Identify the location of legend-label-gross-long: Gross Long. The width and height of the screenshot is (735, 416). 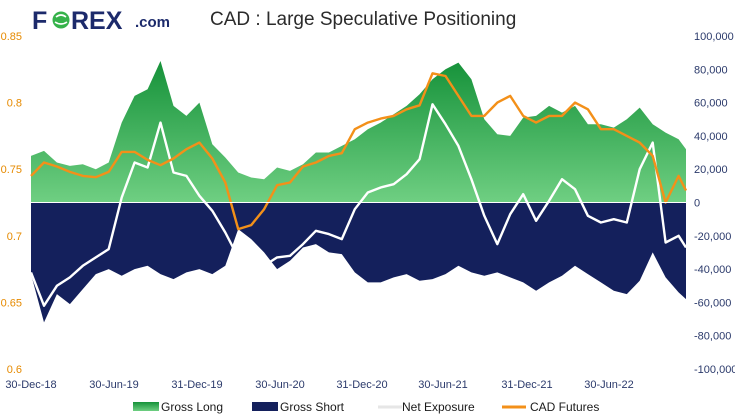
(192, 407).